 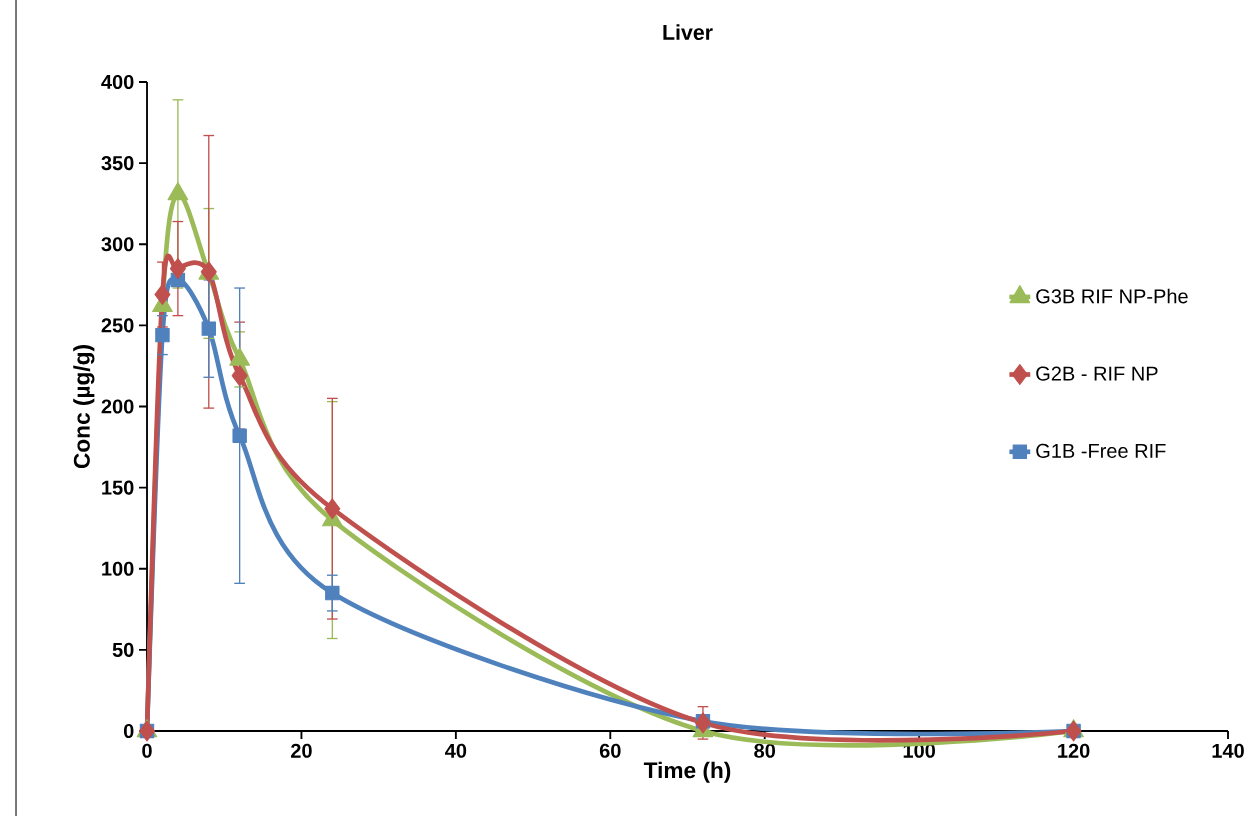 I want to click on x-tick-label: 80, so click(x=765, y=750).